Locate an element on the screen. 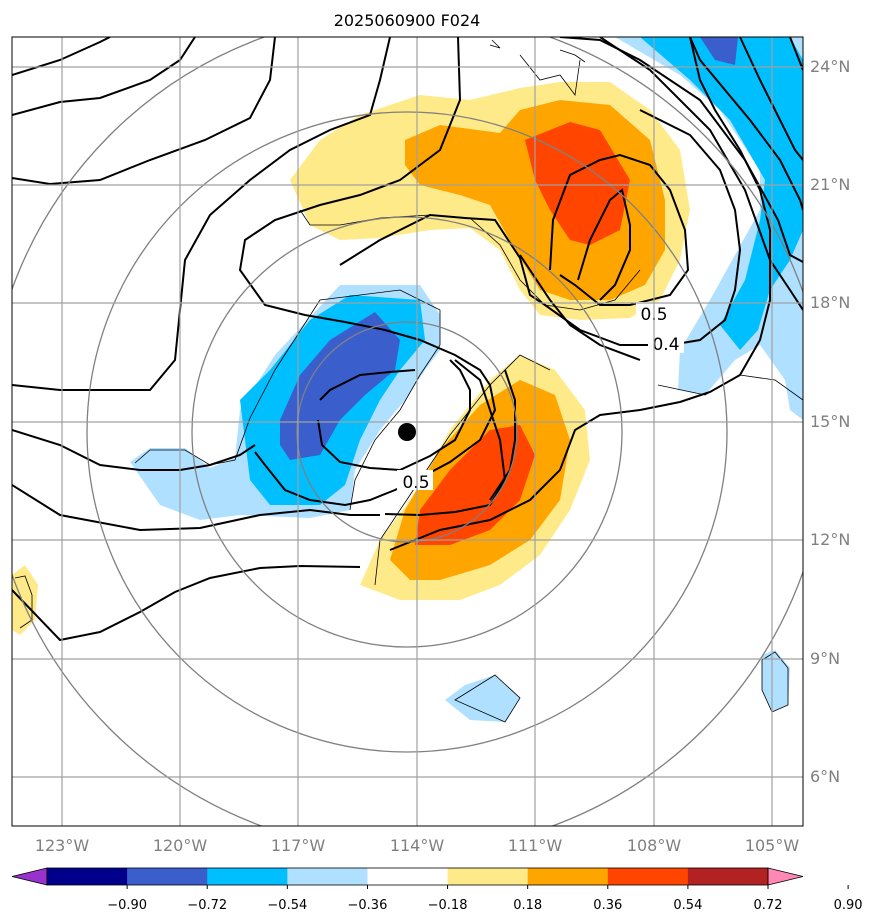  colorbar-extend-high is located at coordinates (785, 876).